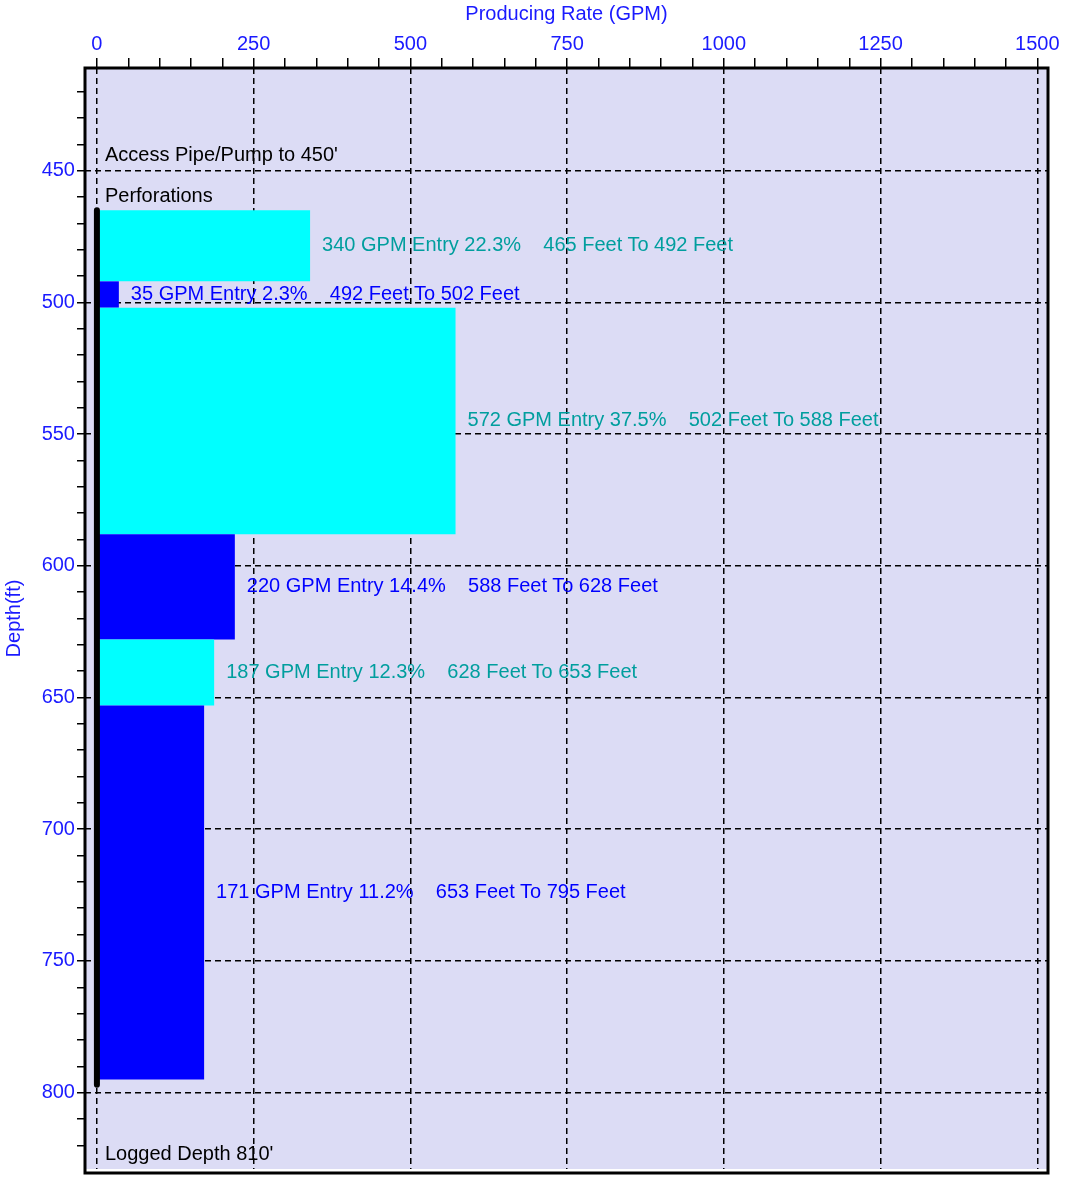 The image size is (1065, 1183). I want to click on data-label: 220 GPM Entry 14.4% 588 Feet To 628 Feet, so click(452, 585).